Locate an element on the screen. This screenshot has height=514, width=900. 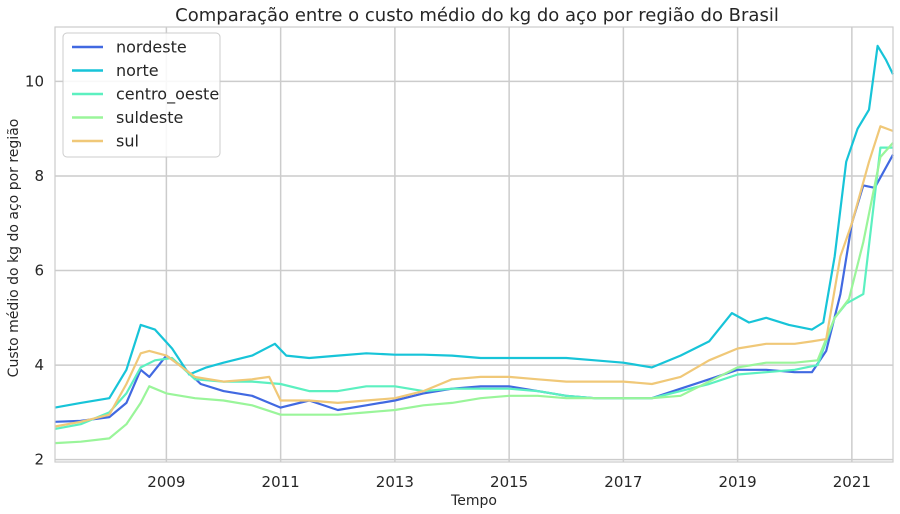
legend-label: nordeste is located at coordinates (151, 47).